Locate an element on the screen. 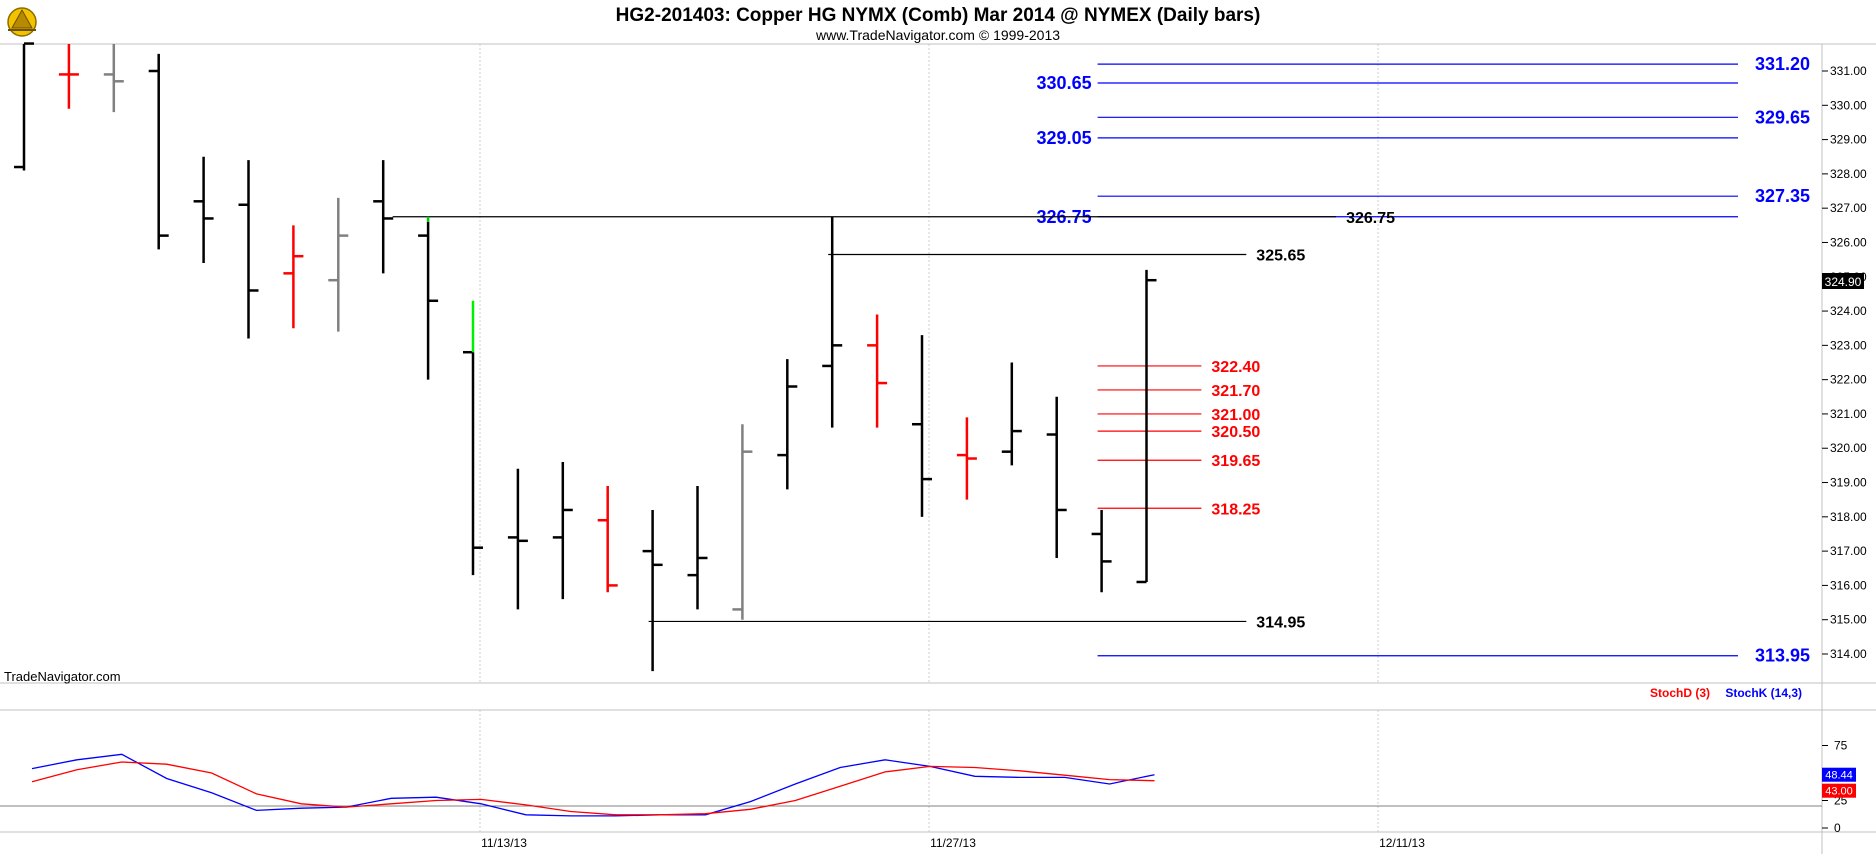 This screenshot has width=1876, height=854. price-level-label: 322.40 is located at coordinates (1235, 367).